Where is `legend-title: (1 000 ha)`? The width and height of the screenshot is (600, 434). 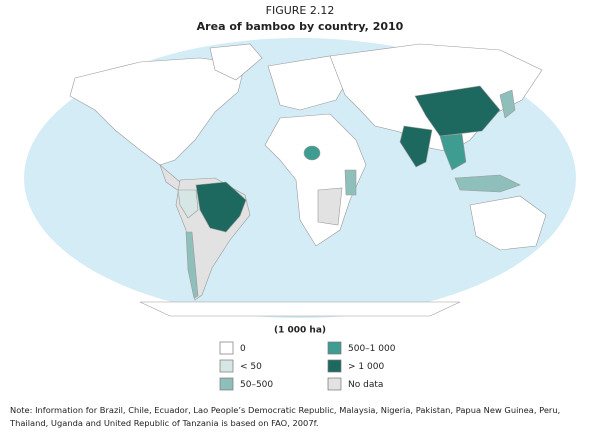
legend-title: (1 000 ha) is located at coordinates (300, 331).